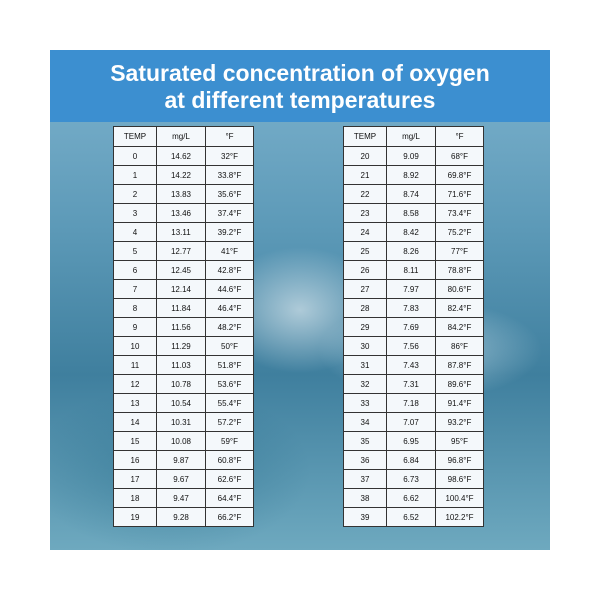 The height and width of the screenshot is (600, 600). What do you see at coordinates (183, 479) in the screenshot?
I see `table-row: 17 9.67 62.6°F` at bounding box center [183, 479].